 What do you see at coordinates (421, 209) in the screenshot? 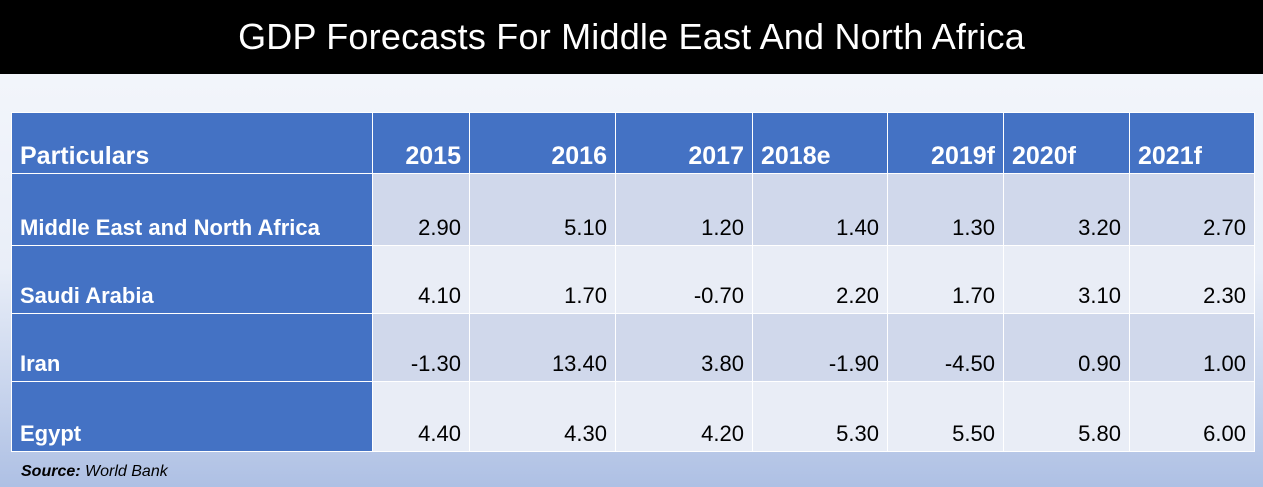
I see `table-cell: 2.90` at bounding box center [421, 209].